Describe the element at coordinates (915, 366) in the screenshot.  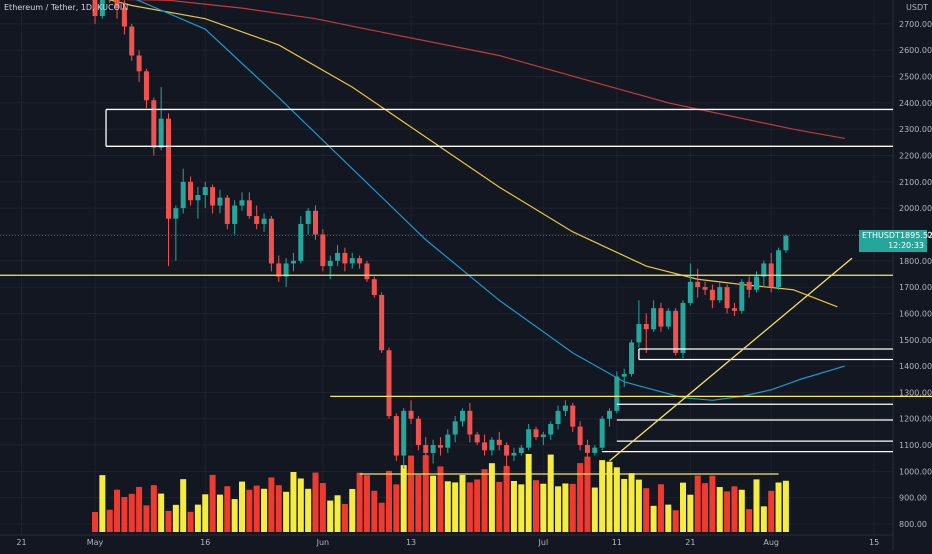
I see `y-tick-label: 1400.00` at that location.